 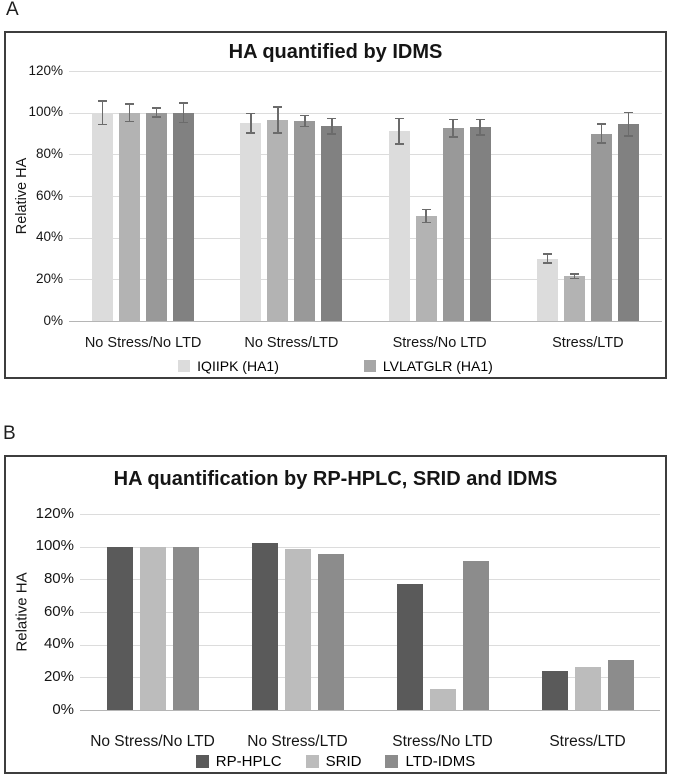 I want to click on legend-item: RP-HPLC, so click(x=238, y=761).